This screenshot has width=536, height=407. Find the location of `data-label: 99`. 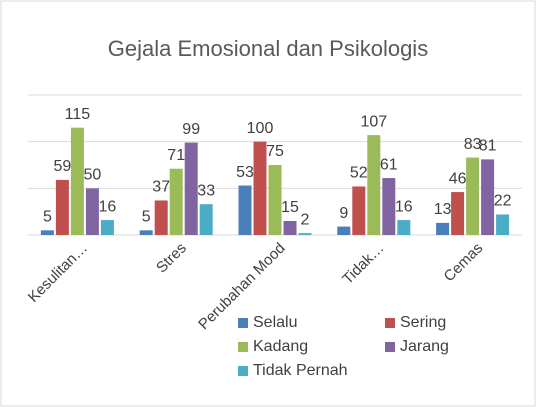

data-label: 99 is located at coordinates (191, 129).